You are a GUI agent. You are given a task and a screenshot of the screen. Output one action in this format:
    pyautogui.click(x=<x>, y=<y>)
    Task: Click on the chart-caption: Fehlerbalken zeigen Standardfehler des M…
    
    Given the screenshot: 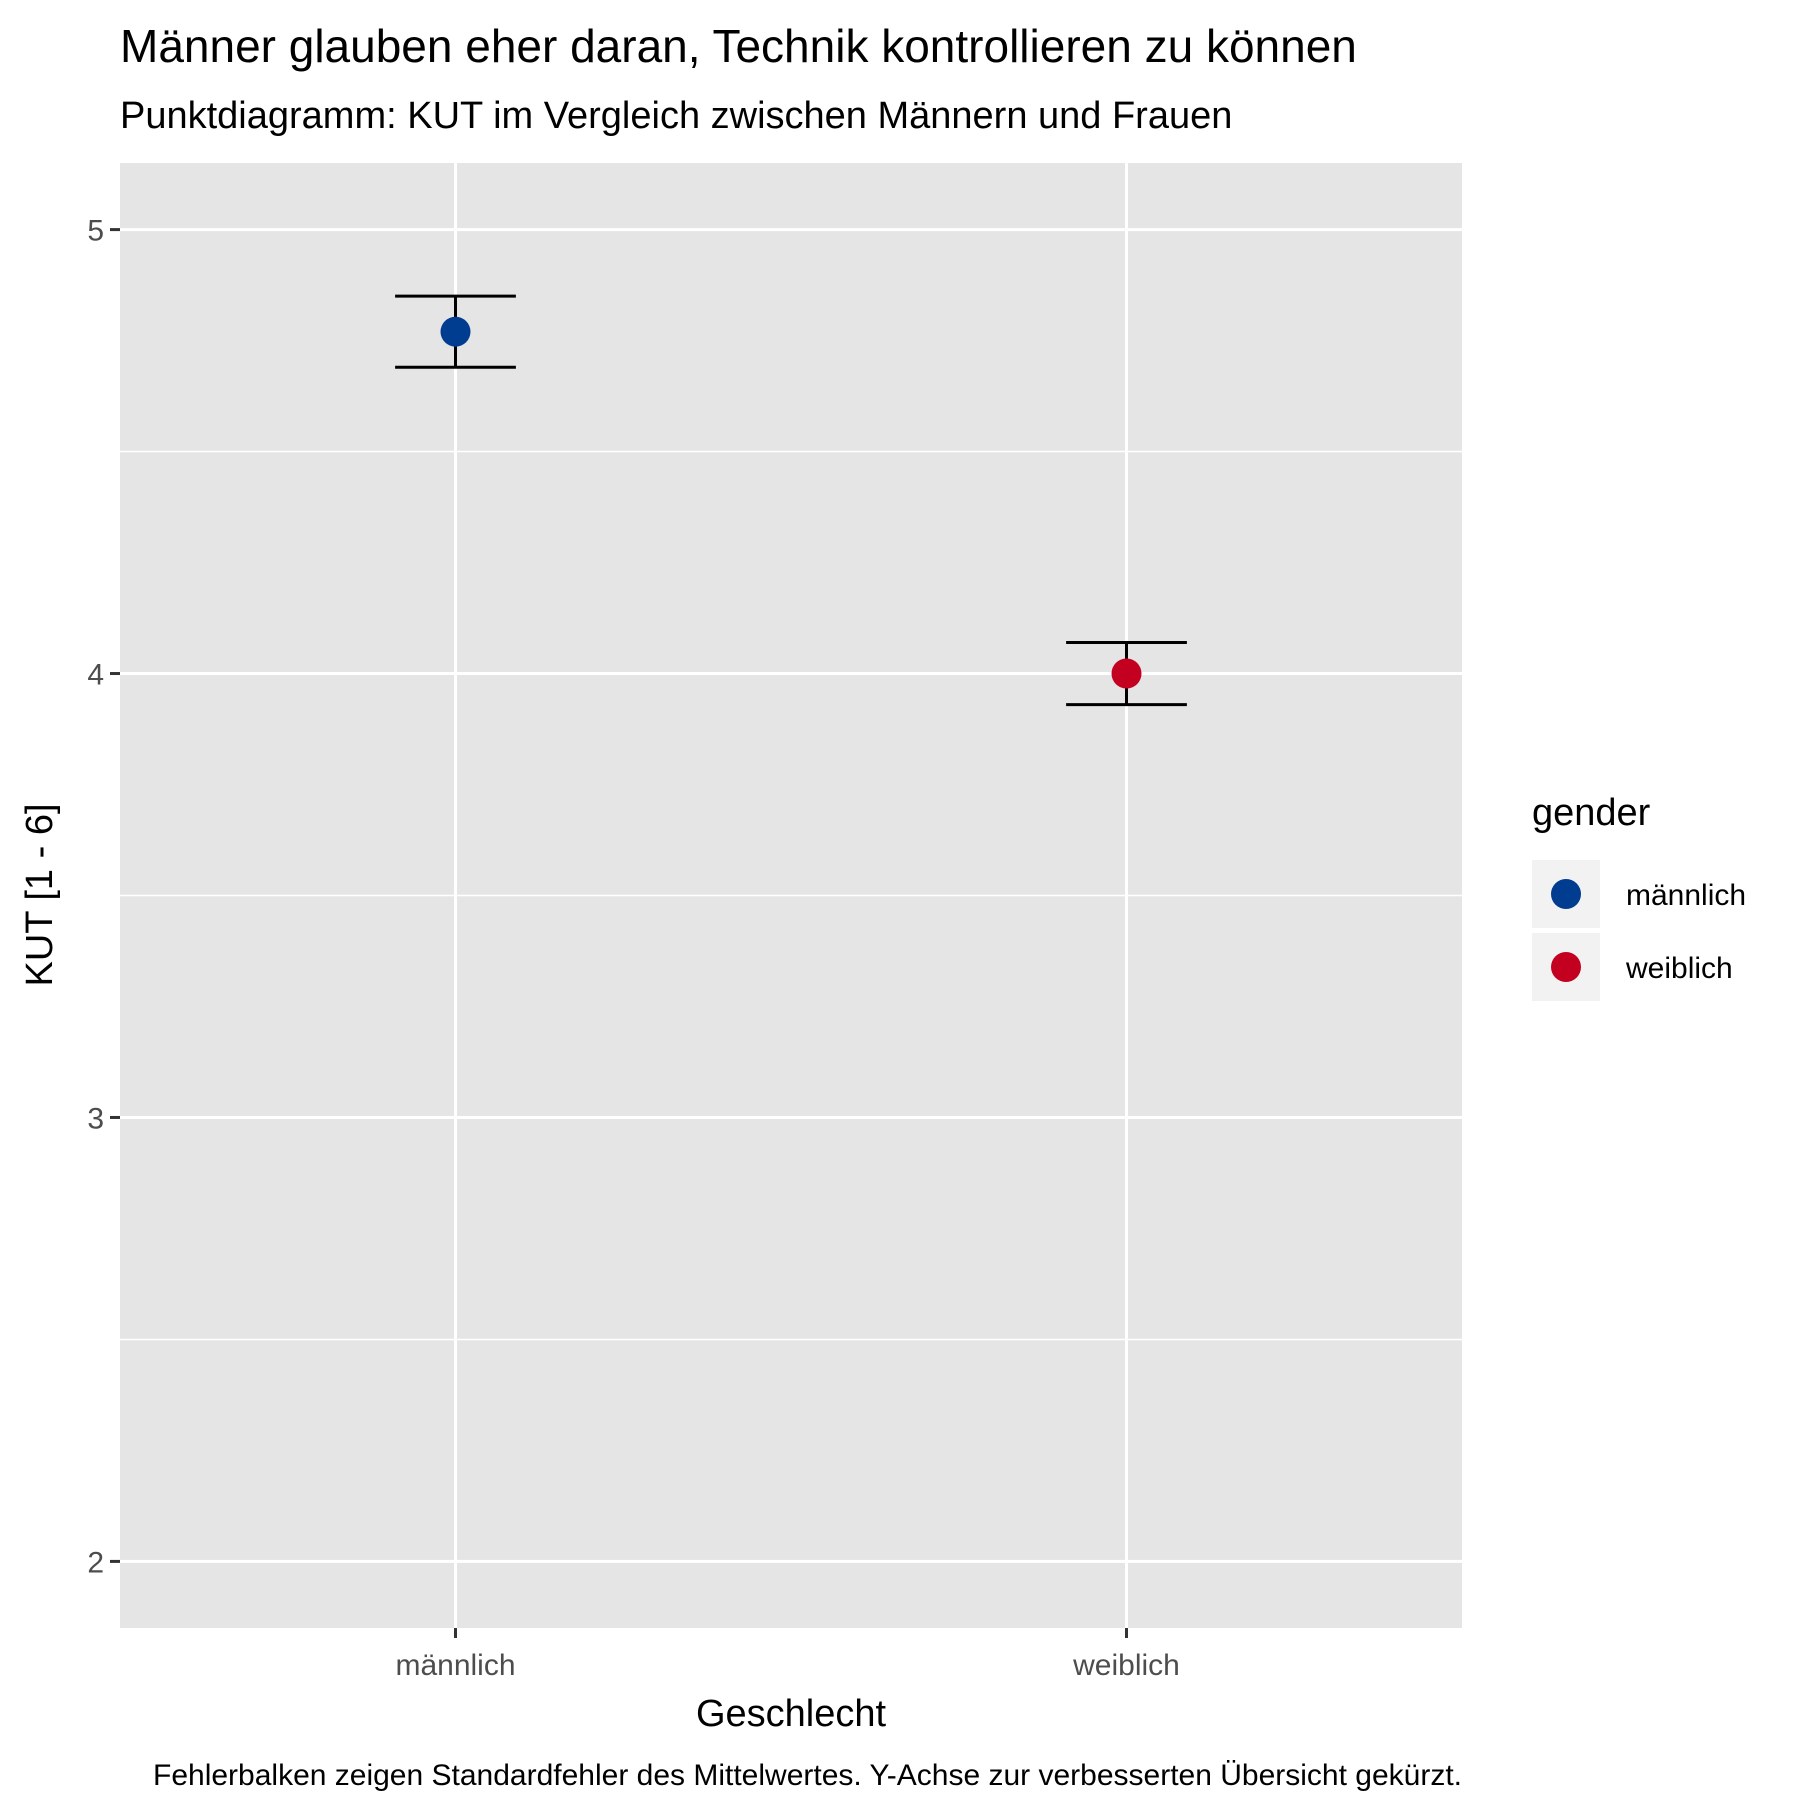 What is the action you would take?
    pyautogui.click(x=807, y=1775)
    